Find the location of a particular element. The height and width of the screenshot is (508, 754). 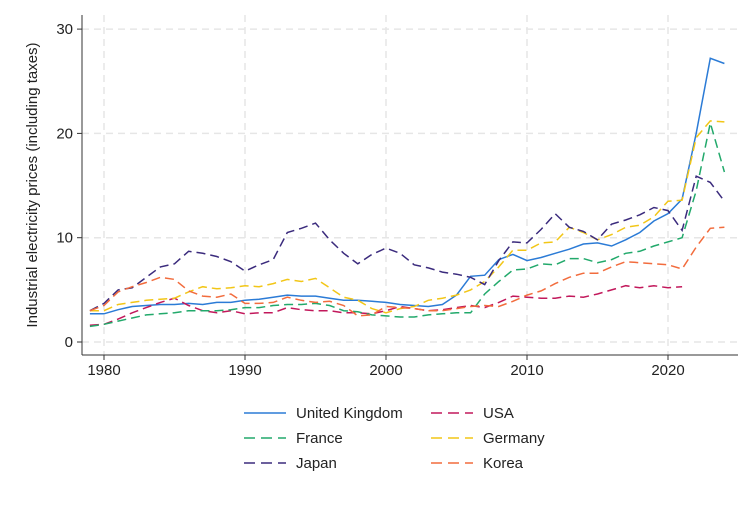

legend-label: USA is located at coordinates (498, 413).